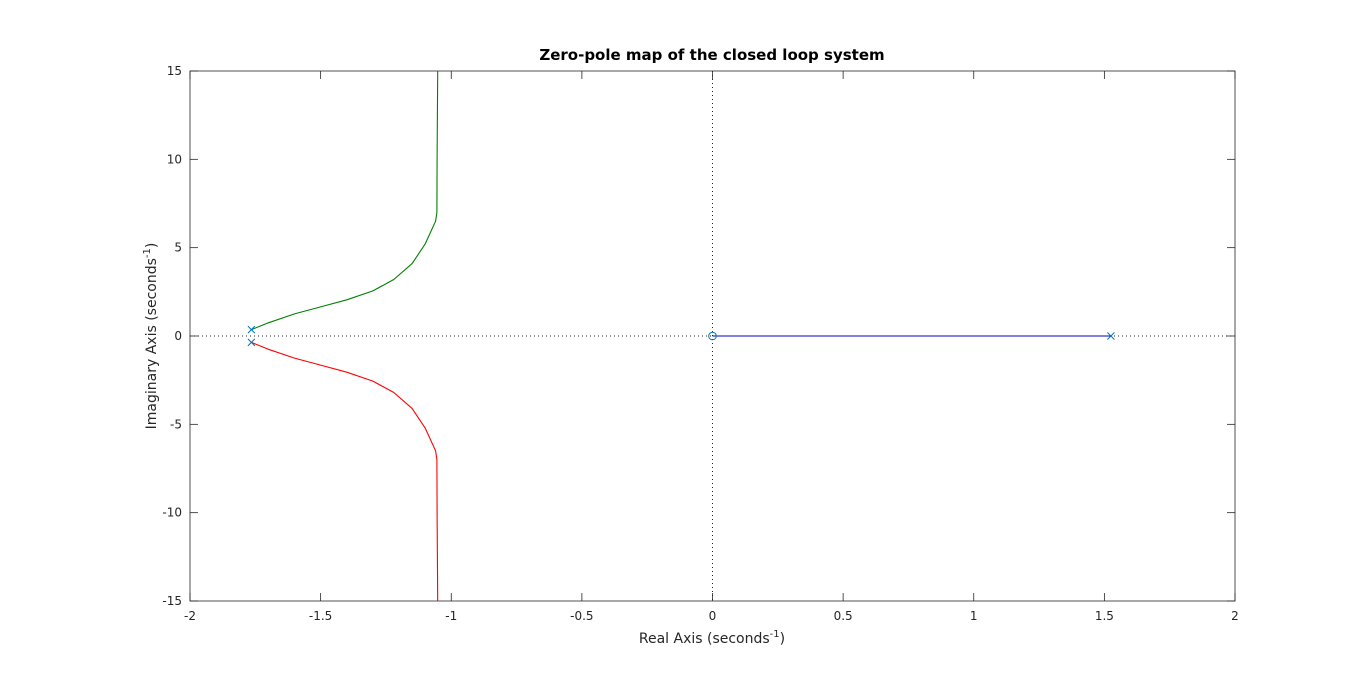 The image size is (1366, 676). What do you see at coordinates (320, 616) in the screenshot?
I see `x-tick-label: -1.5` at bounding box center [320, 616].